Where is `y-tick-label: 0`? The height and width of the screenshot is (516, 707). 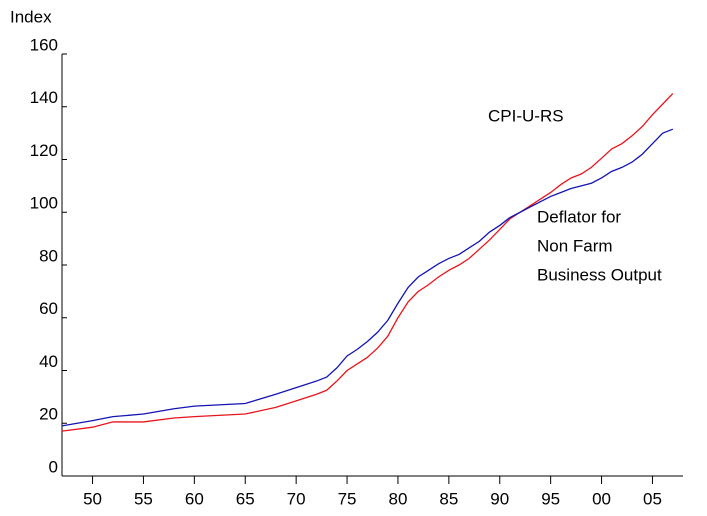 y-tick-label: 0 is located at coordinates (53, 466).